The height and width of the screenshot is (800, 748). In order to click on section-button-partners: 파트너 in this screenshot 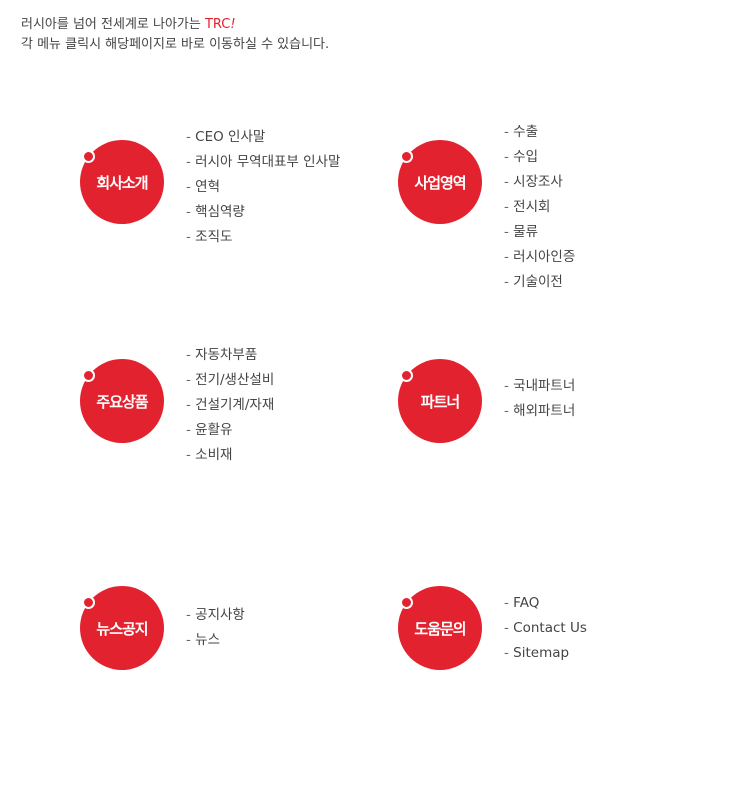, I will do `click(440, 401)`.